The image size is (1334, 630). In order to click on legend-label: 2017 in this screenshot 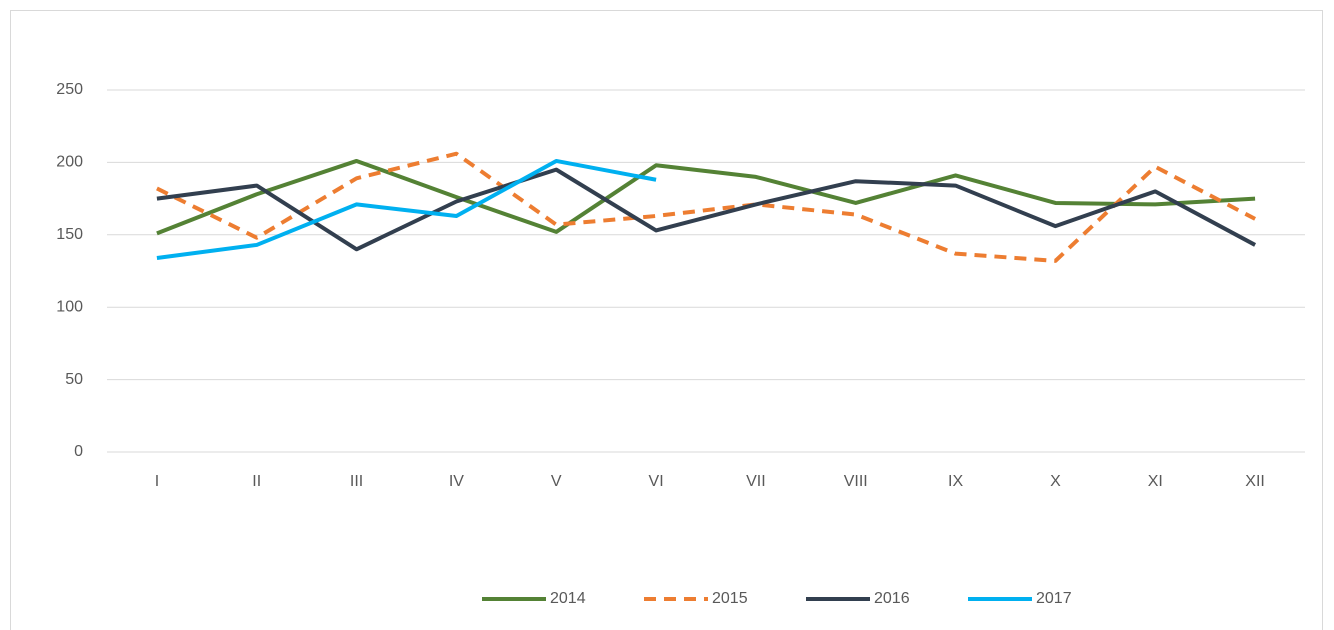, I will do `click(1054, 598)`.